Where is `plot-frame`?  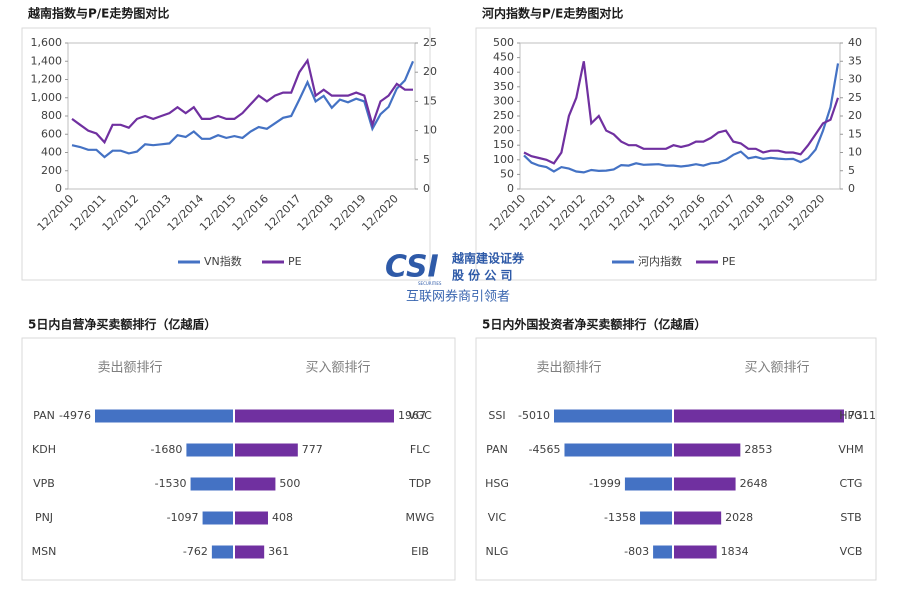
plot-frame is located at coordinates (241, 116).